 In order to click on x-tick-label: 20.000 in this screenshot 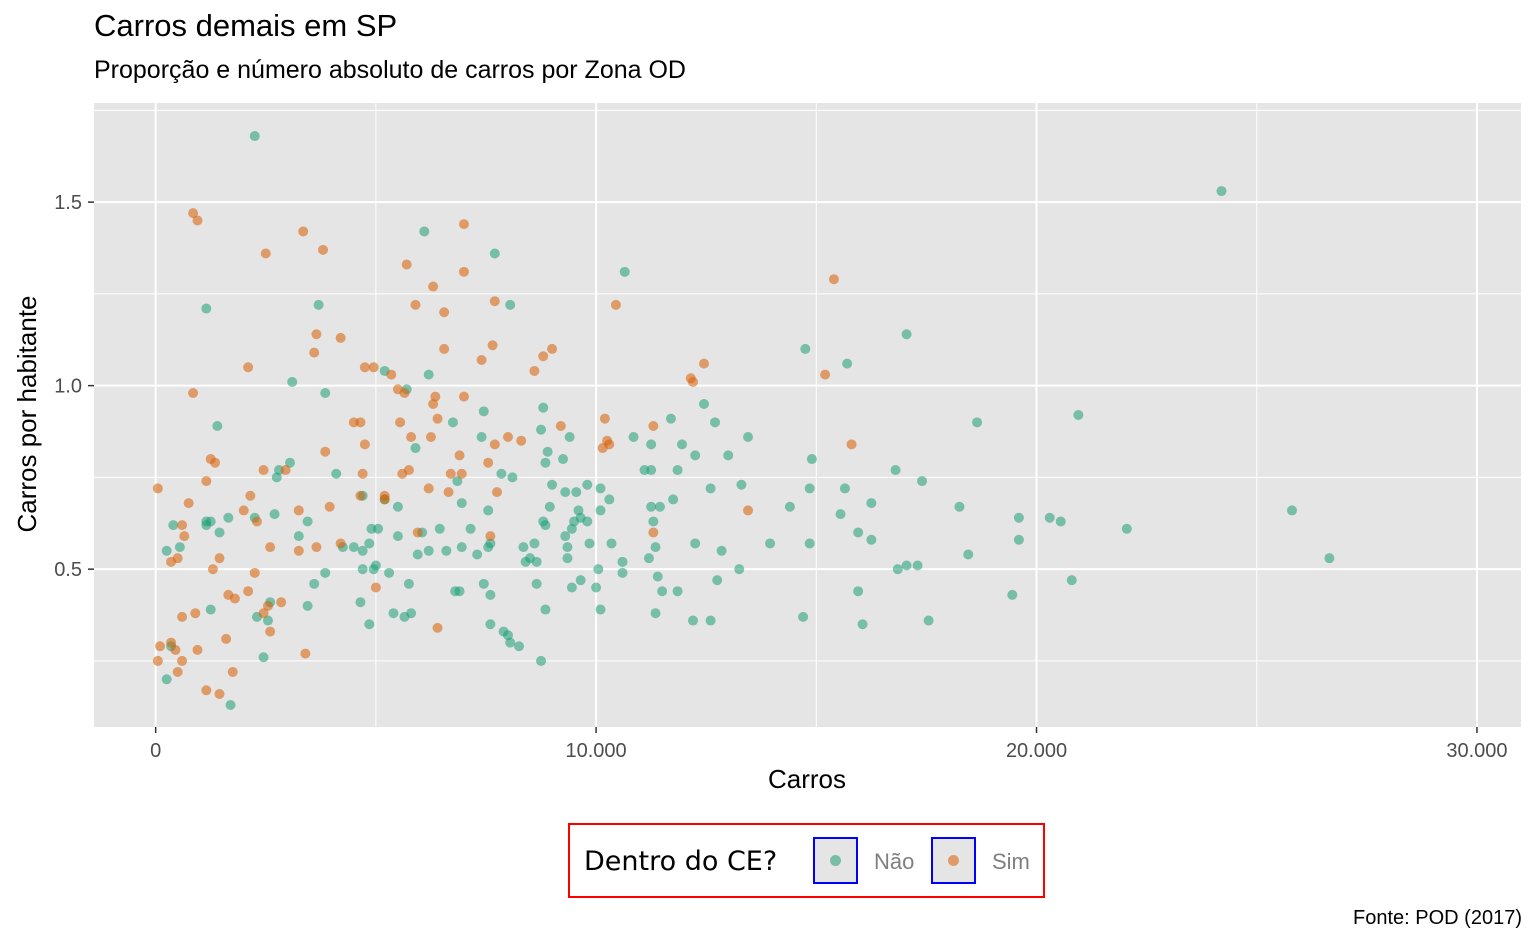, I will do `click(1036, 751)`.